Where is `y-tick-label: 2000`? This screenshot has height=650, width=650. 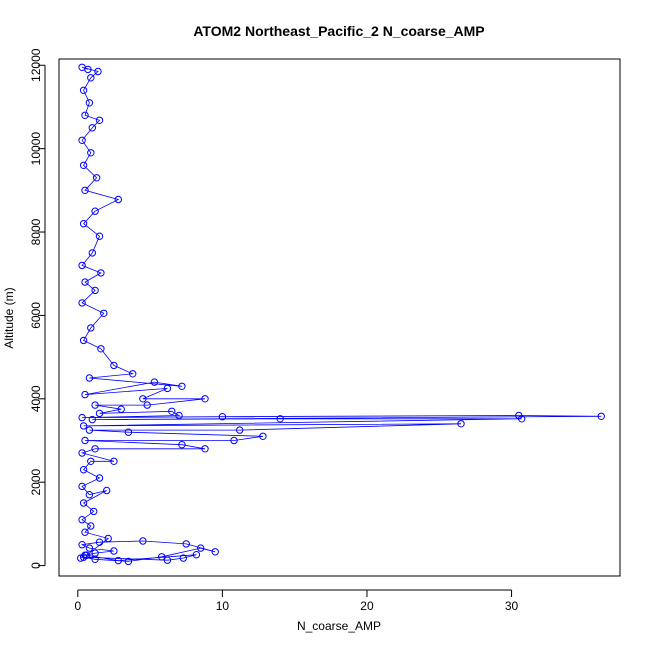
y-tick-label: 2000 is located at coordinates (36, 482).